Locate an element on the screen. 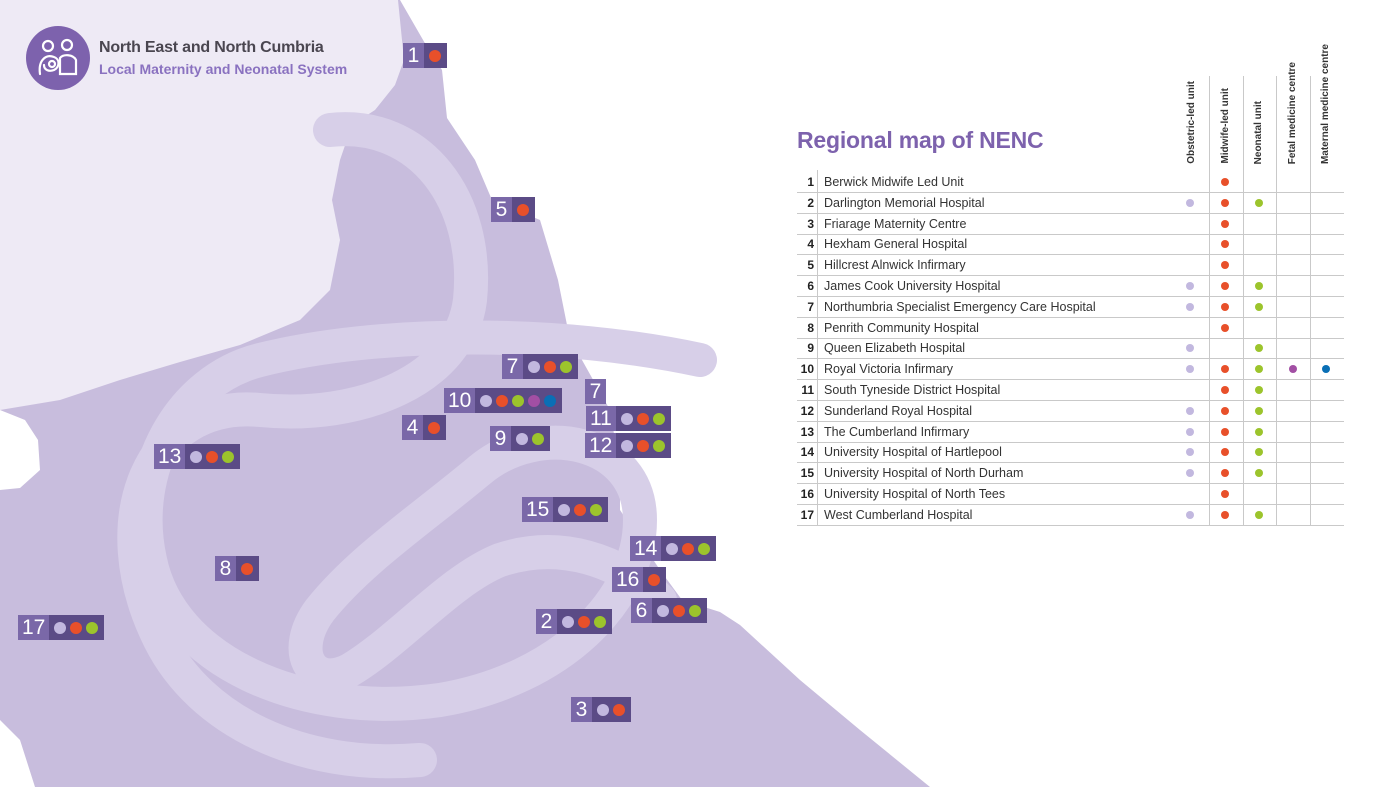 This screenshot has width=1400, height=787. map-marker: 8 is located at coordinates (237, 568).